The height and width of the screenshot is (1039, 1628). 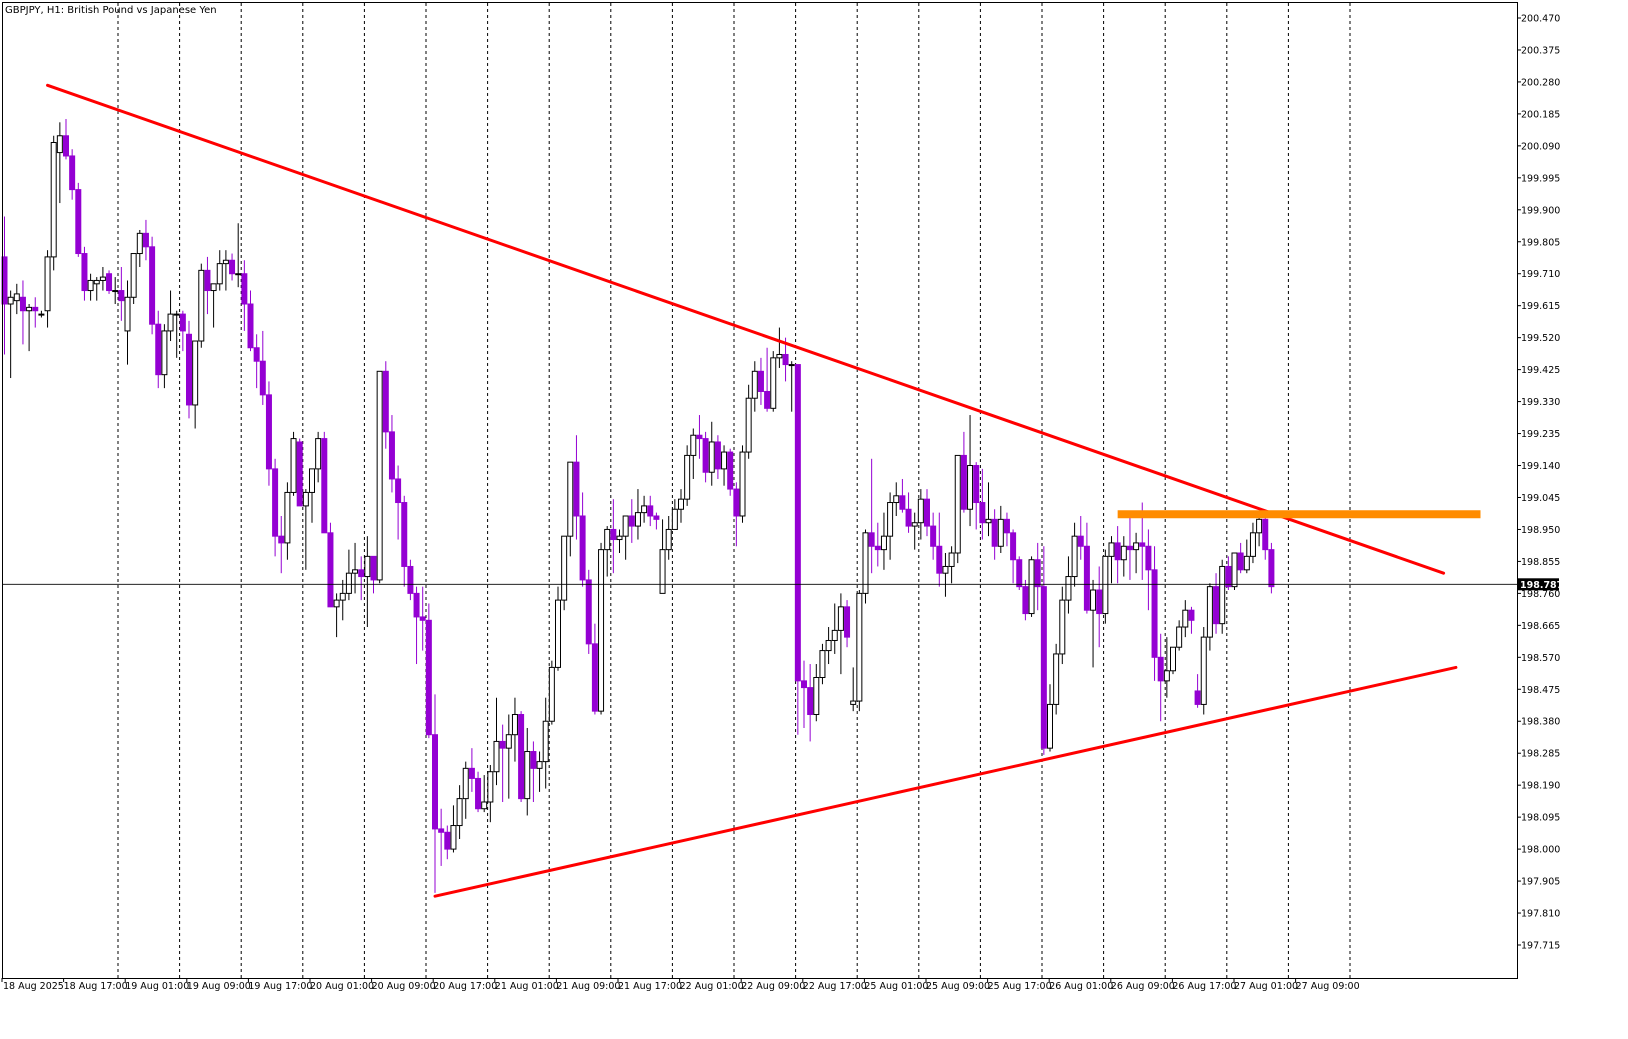 What do you see at coordinates (33, 986) in the screenshot?
I see `x-tick-label: 18 Aug 2025` at bounding box center [33, 986].